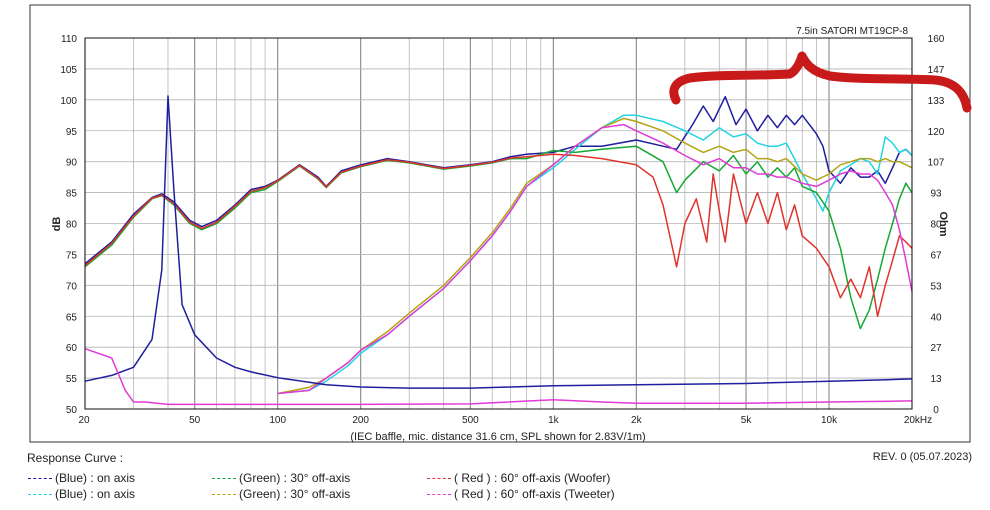 The height and width of the screenshot is (510, 990). I want to click on left-tick-label: 105, so click(68, 70).